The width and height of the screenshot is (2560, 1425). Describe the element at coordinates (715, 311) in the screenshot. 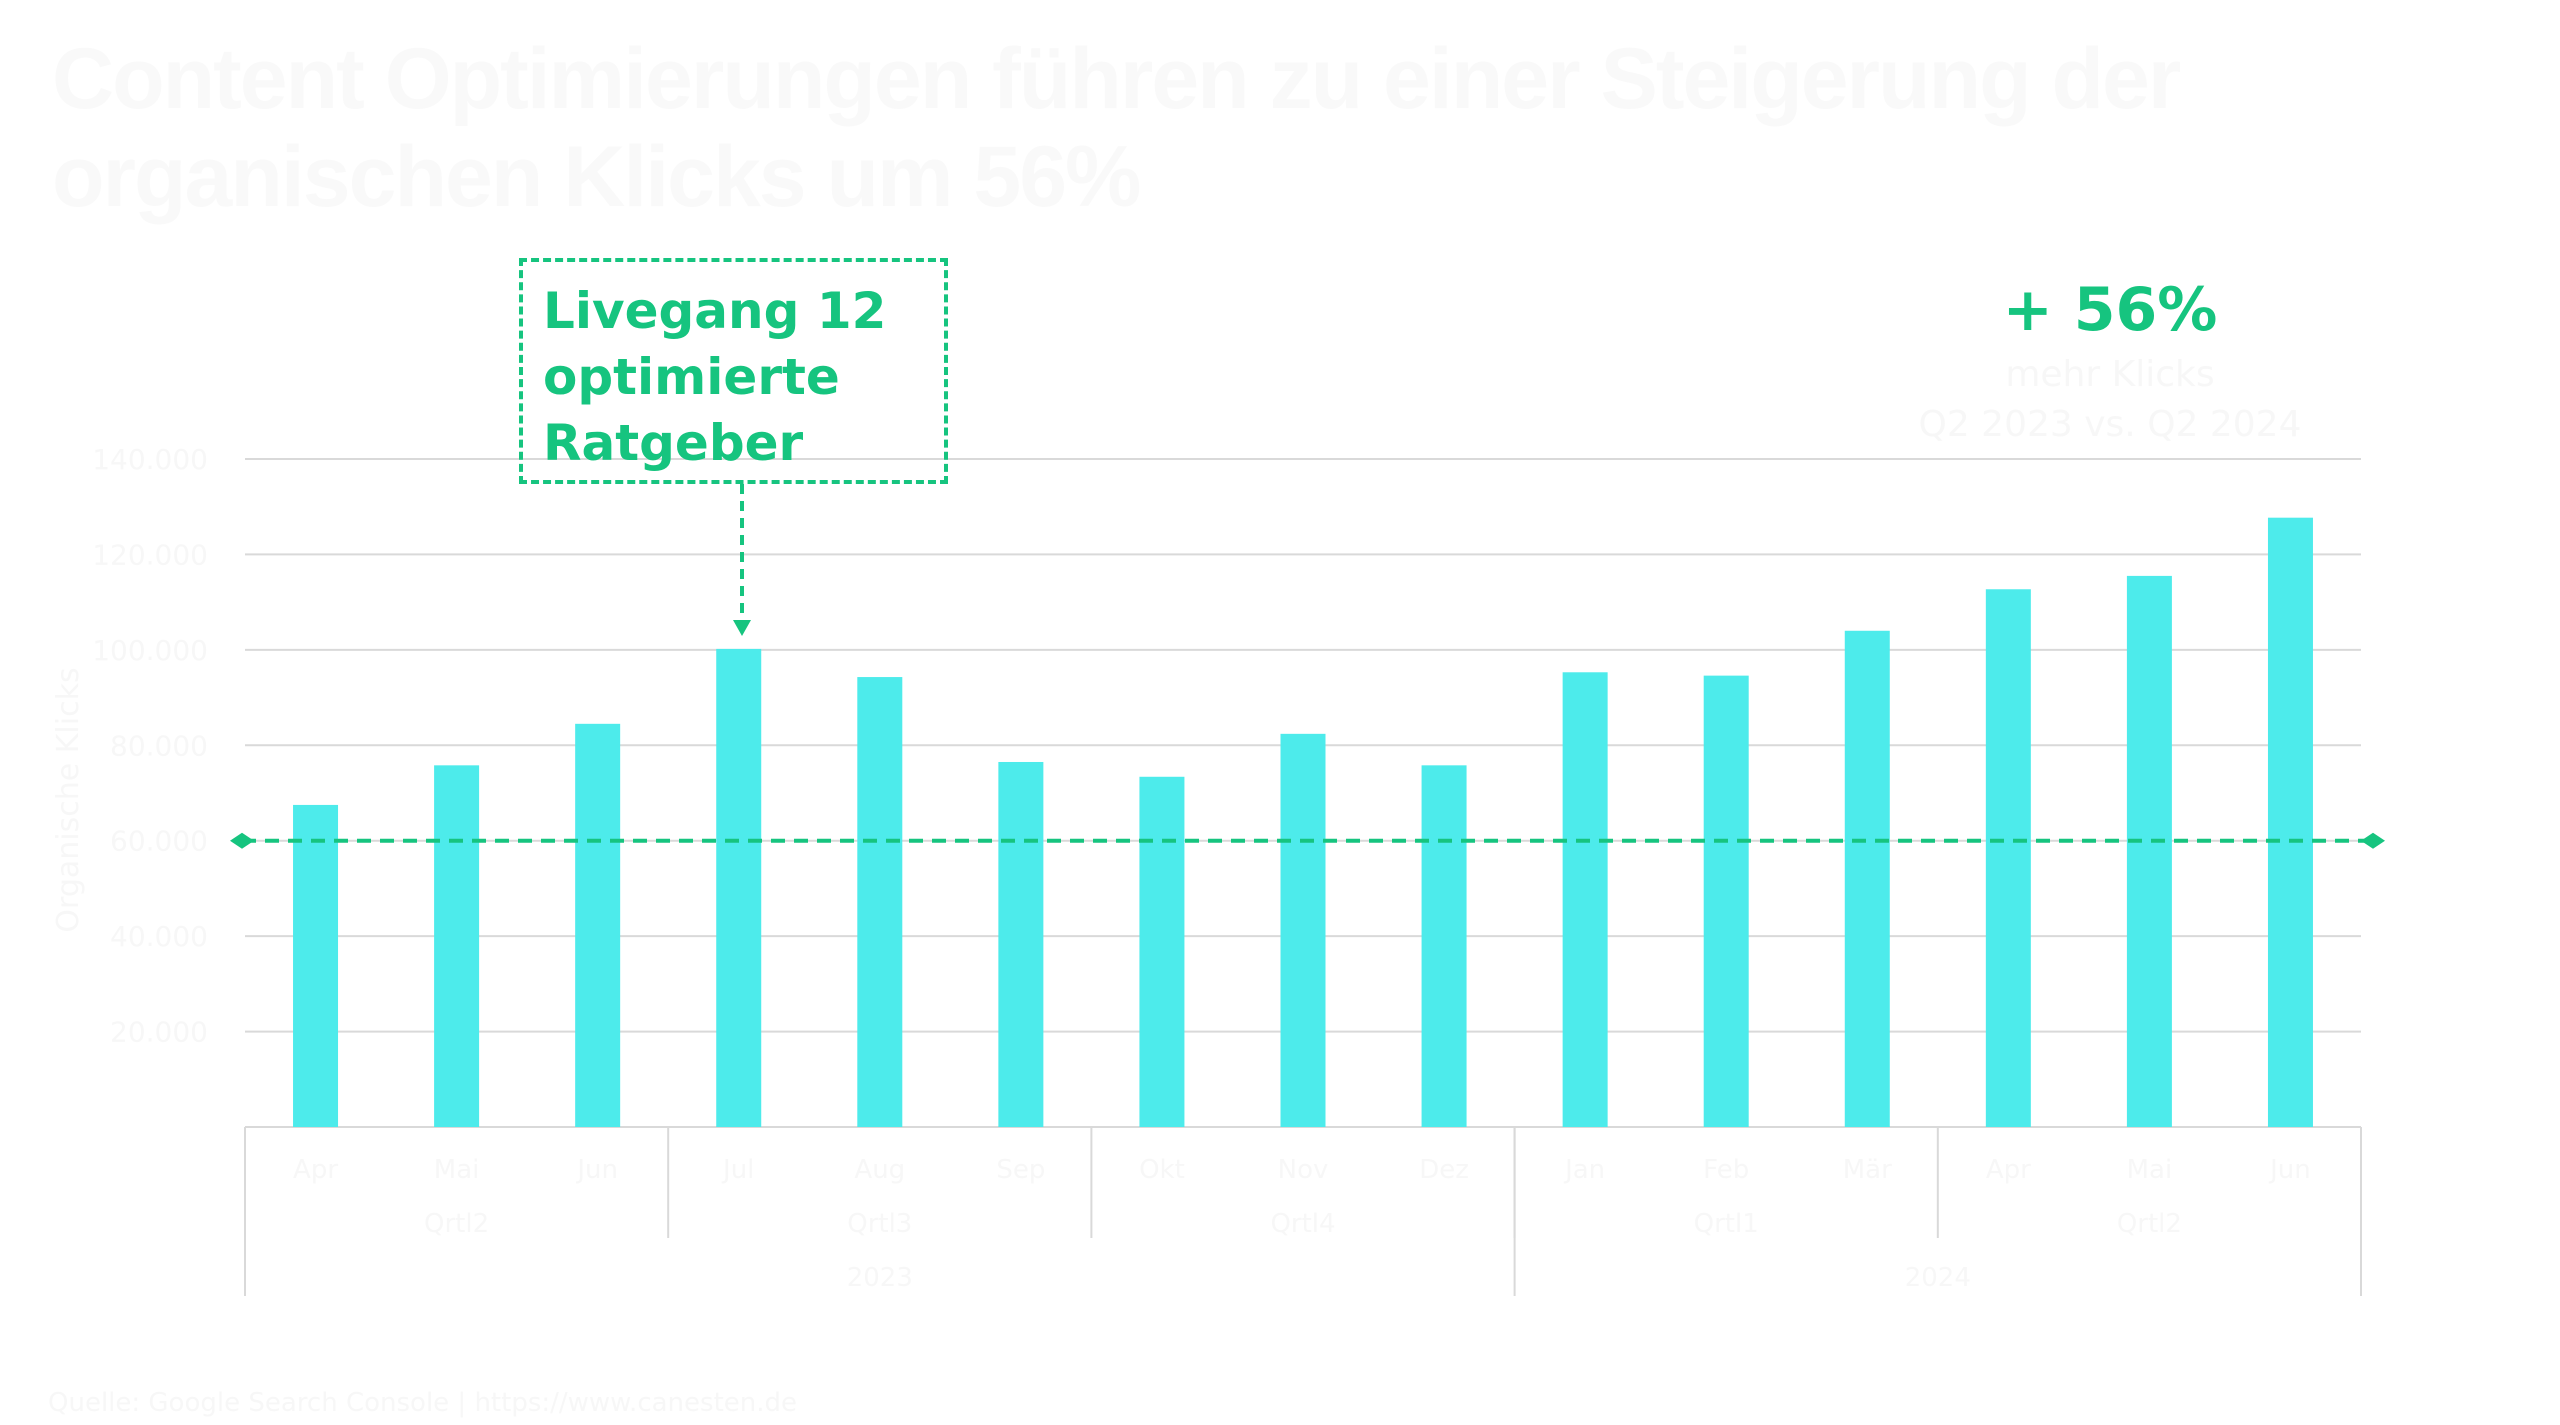

I see `annotation-line-1: Livegang 12` at that location.